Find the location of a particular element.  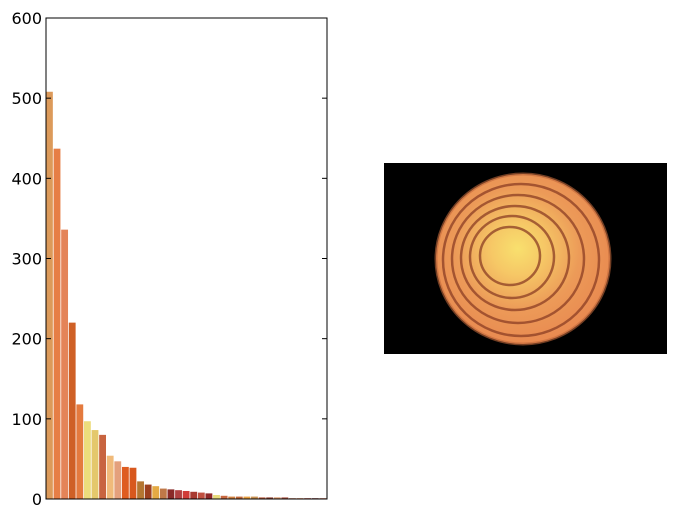

y-tick-label-3: 300 is located at coordinates (26, 259).